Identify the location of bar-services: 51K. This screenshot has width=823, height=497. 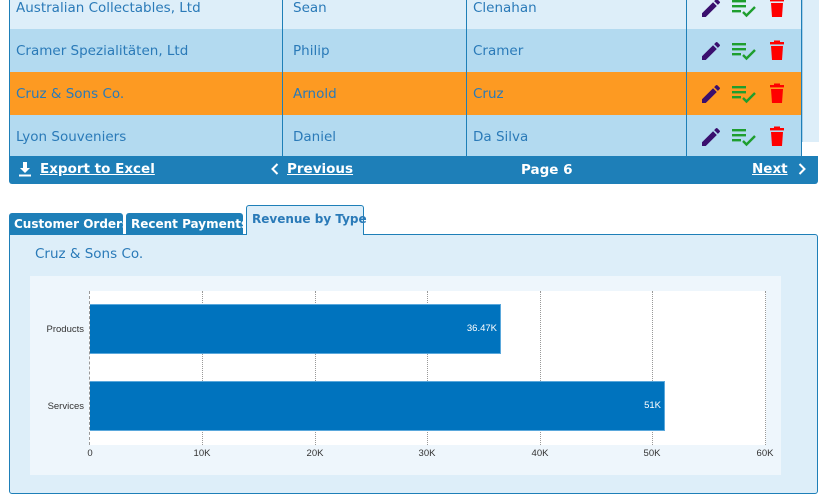
(377, 406).